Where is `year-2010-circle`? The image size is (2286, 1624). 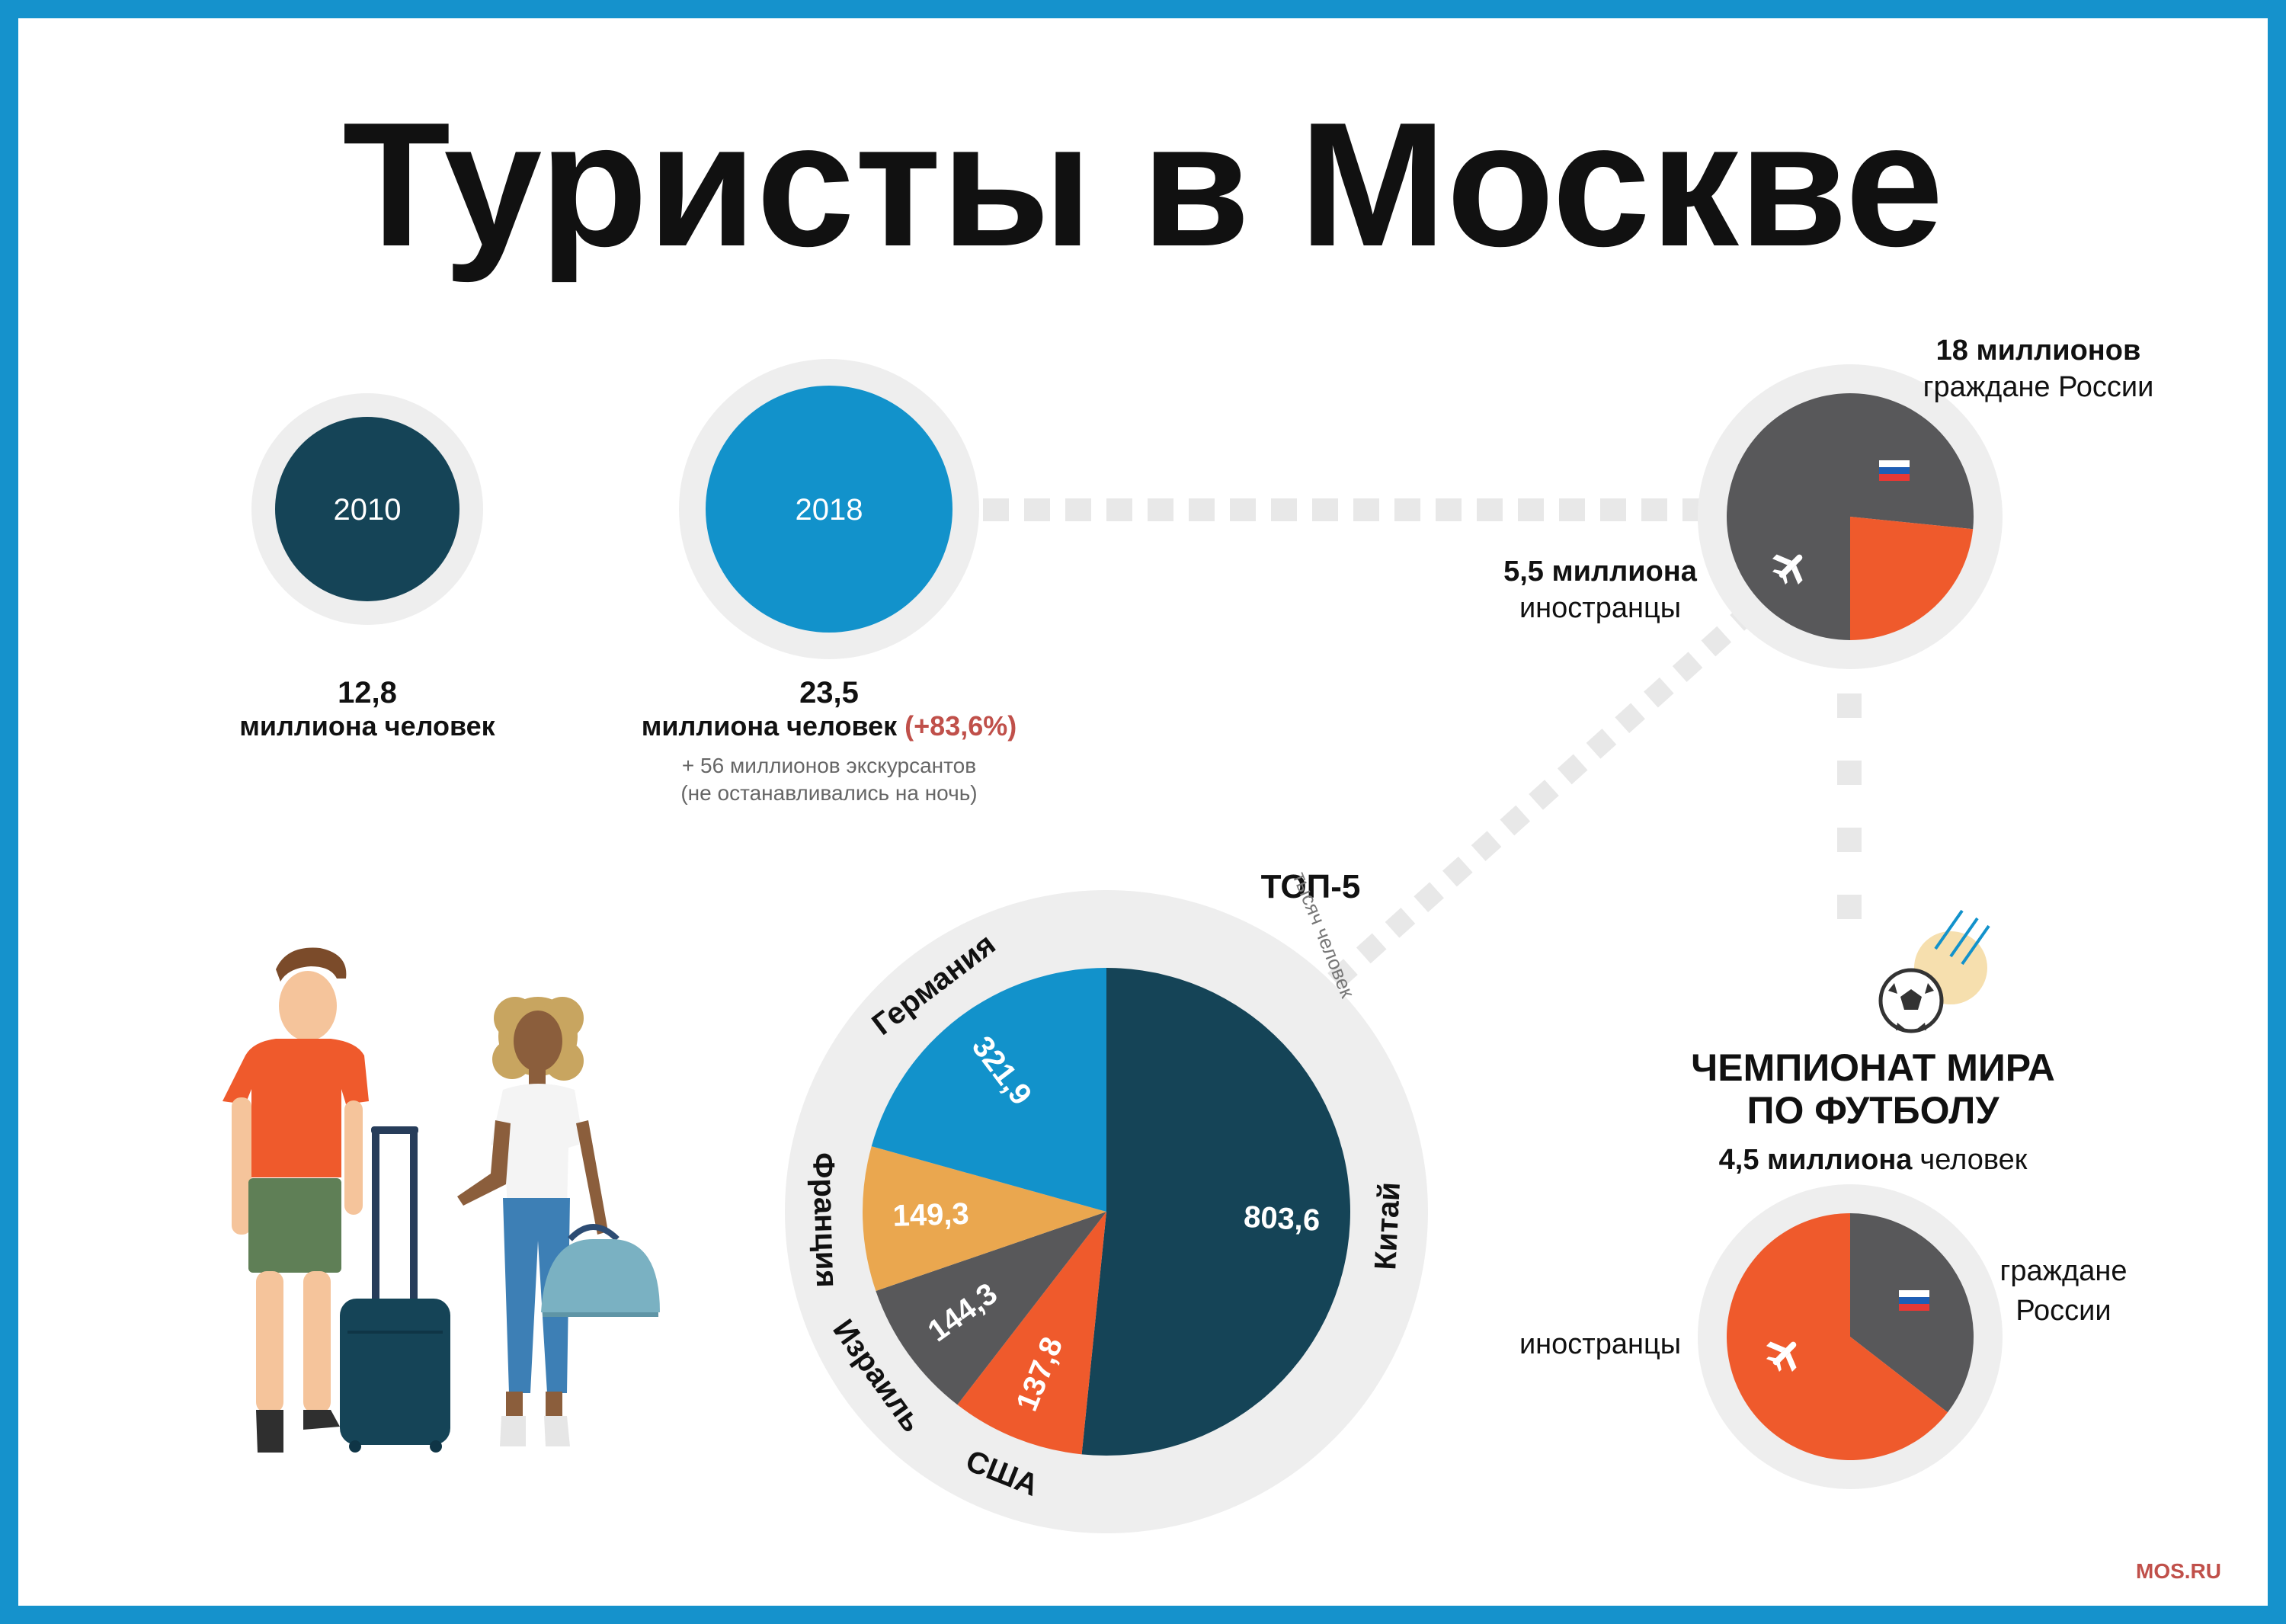
year-2010-circle is located at coordinates (367, 509).